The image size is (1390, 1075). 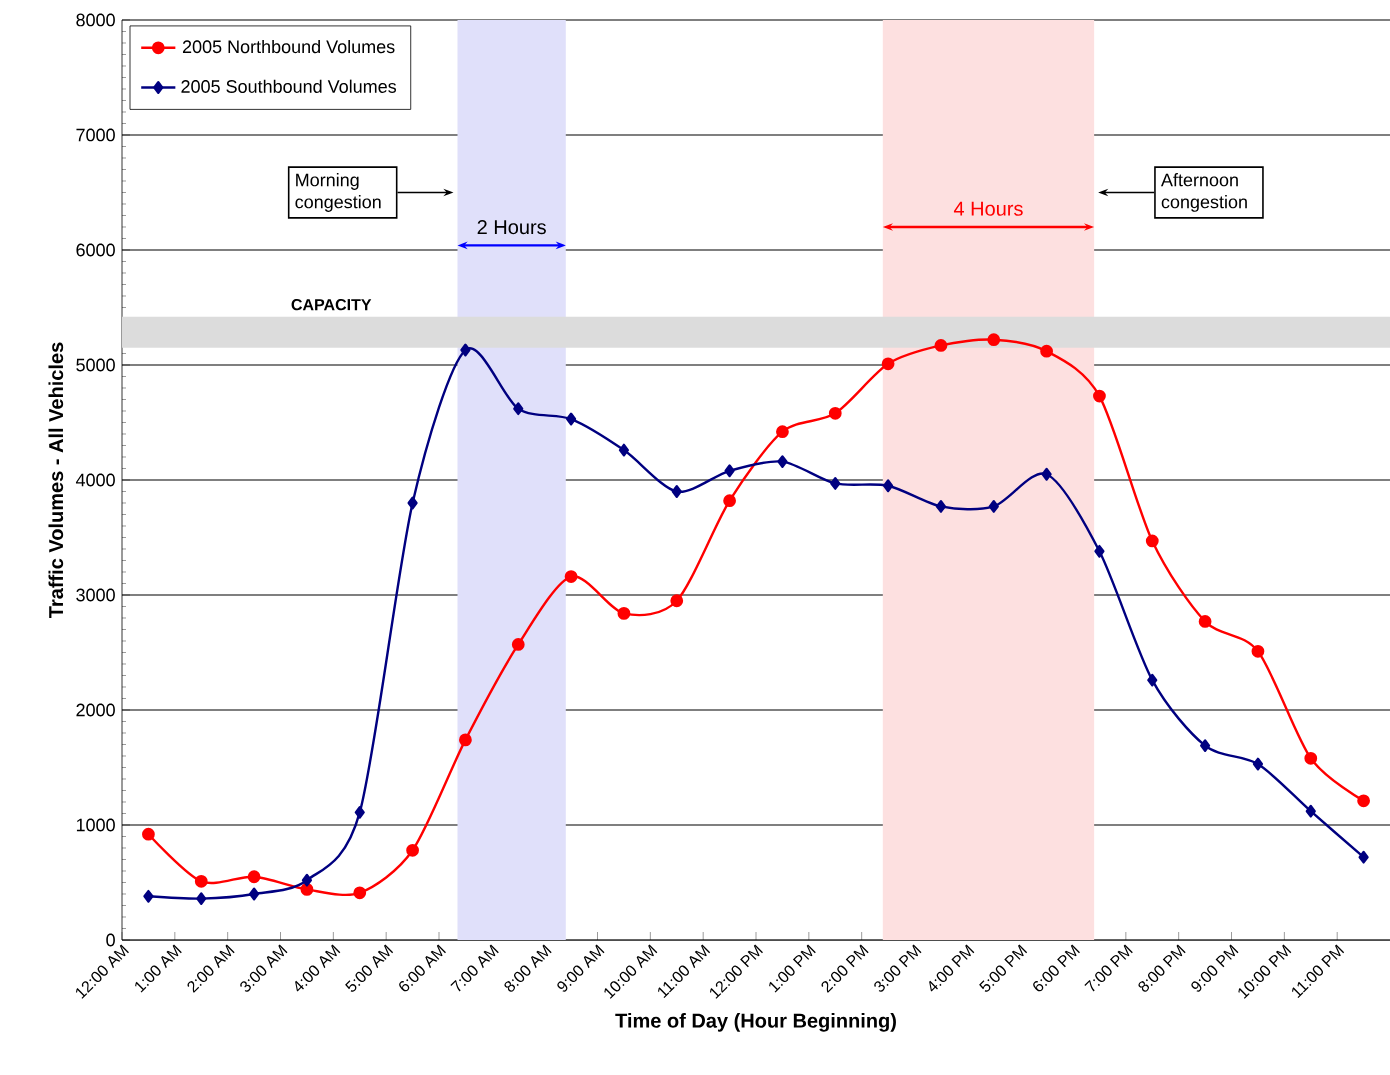 I want to click on x-tick-label: 9:00 AM, so click(x=581, y=968).